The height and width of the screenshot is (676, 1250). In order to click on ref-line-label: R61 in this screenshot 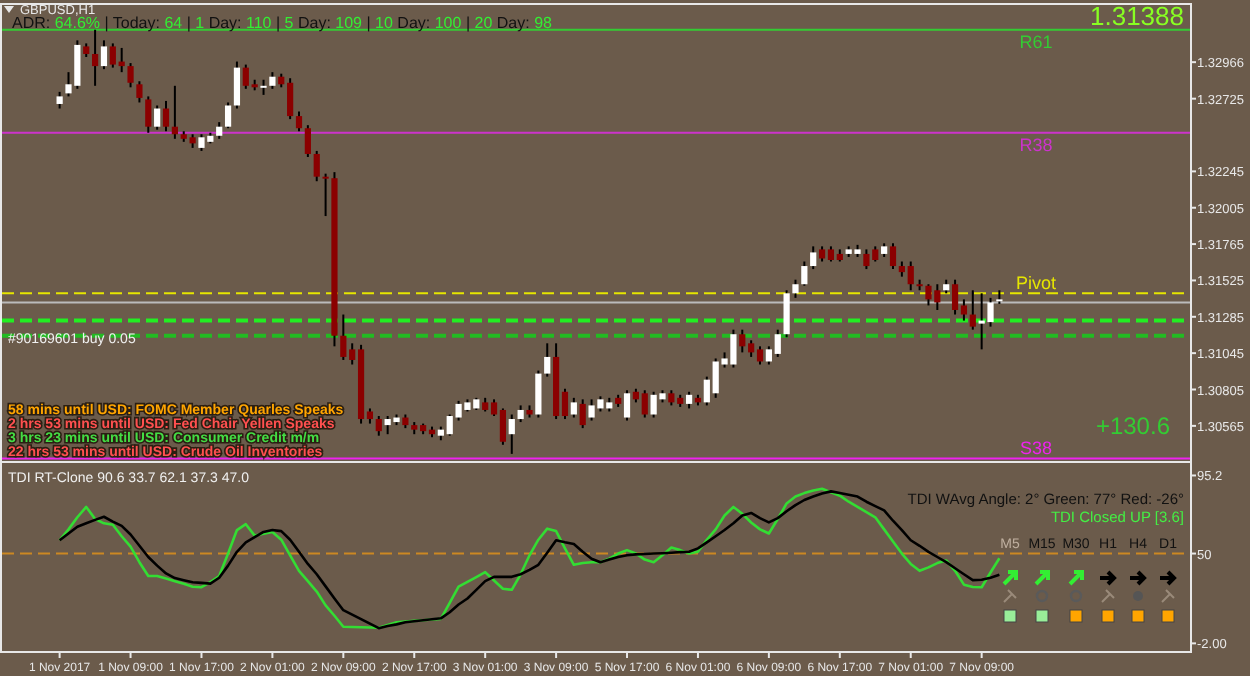, I will do `click(1036, 41)`.